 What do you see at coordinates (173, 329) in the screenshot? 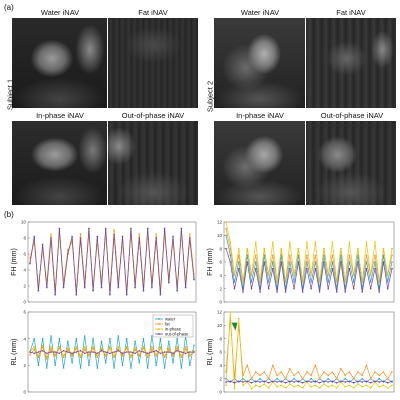
I see `legend-label: in-phase` at bounding box center [173, 329].